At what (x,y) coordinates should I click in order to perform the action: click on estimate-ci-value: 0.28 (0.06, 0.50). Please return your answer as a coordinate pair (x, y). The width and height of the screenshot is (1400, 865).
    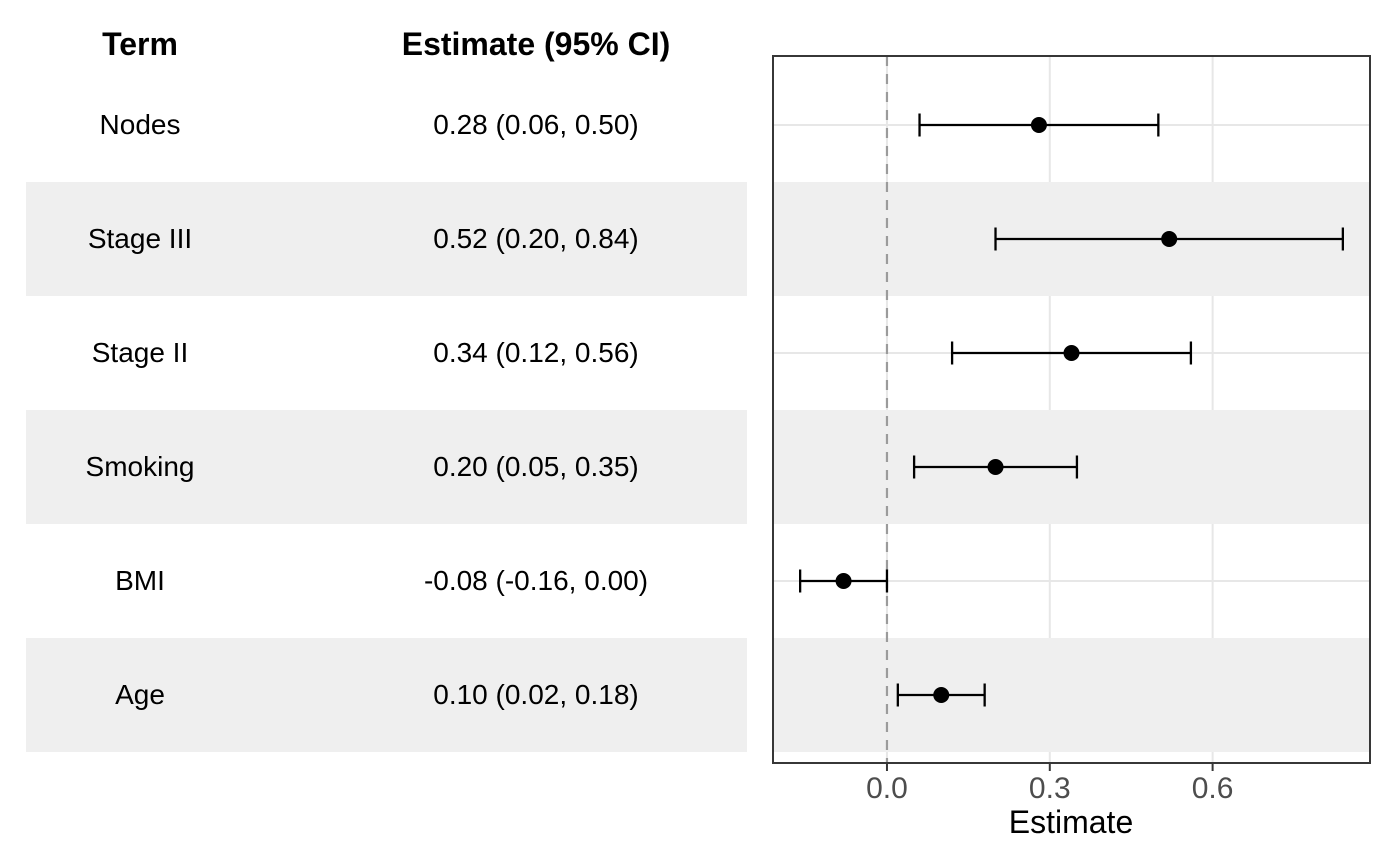
    Looking at the image, I should click on (536, 124).